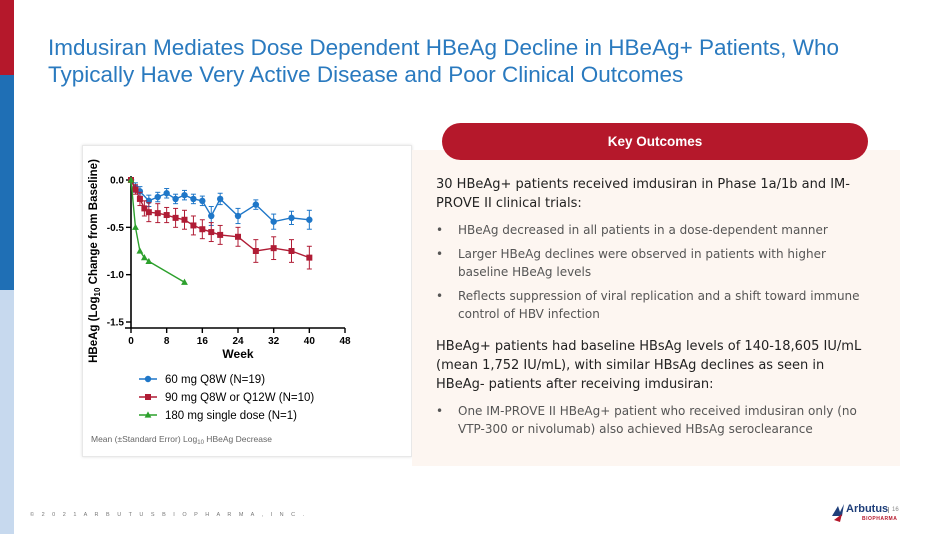 The width and height of the screenshot is (949, 534). What do you see at coordinates (274, 341) in the screenshot?
I see `x-tick-label: 32` at bounding box center [274, 341].